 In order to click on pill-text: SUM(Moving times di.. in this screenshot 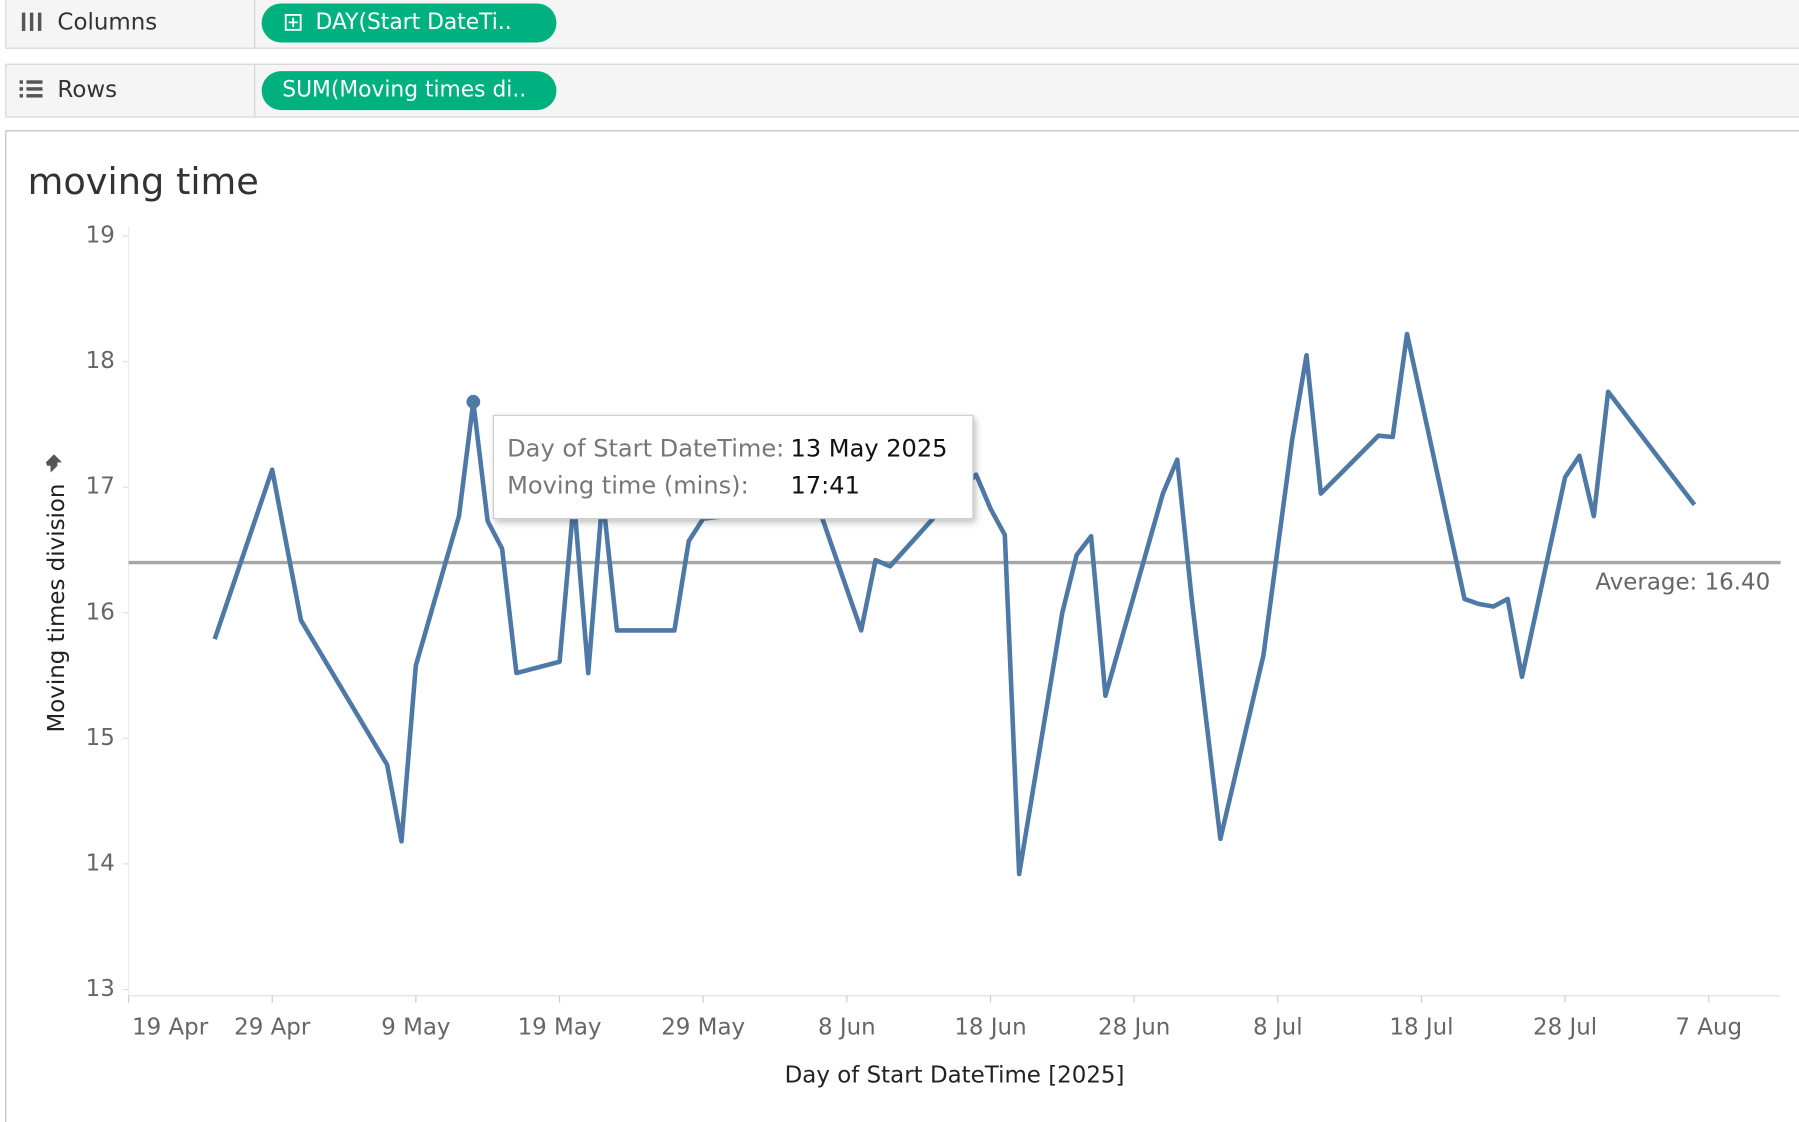, I will do `click(404, 90)`.